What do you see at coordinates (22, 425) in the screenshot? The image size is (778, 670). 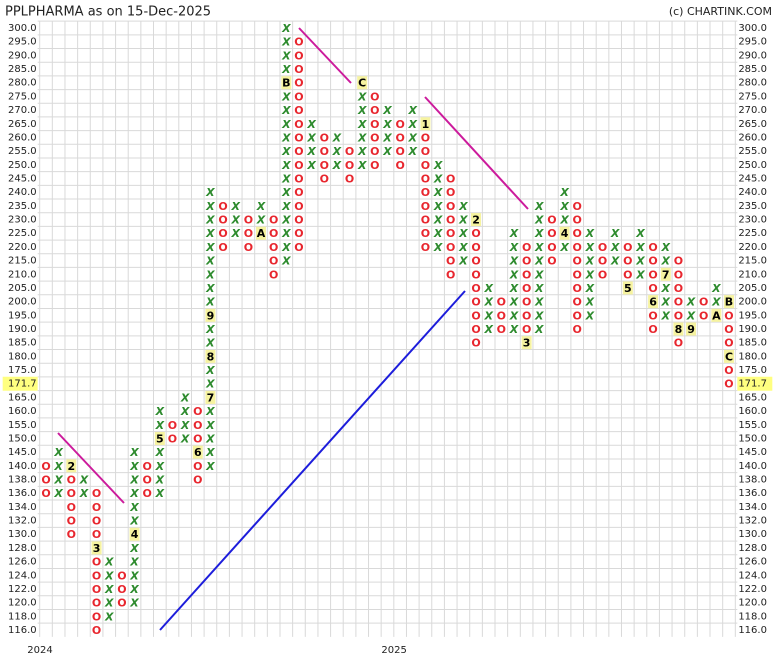 I see `y-tick-label: 155.0` at bounding box center [22, 425].